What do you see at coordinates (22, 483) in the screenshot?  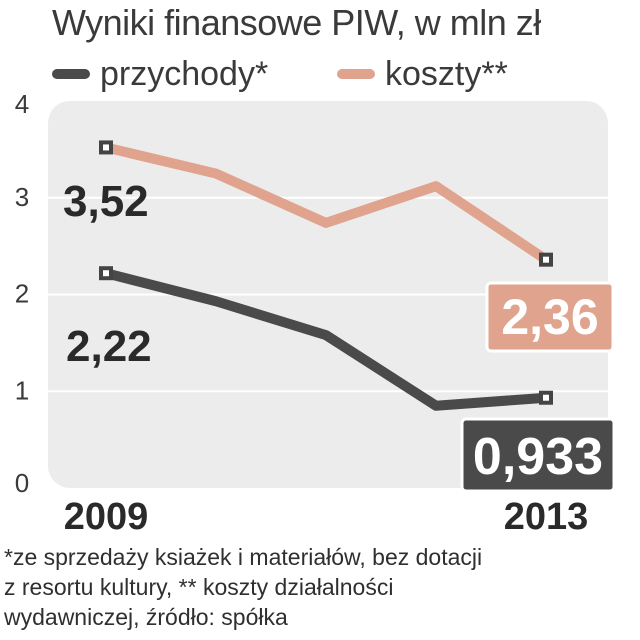 I see `y-tick-label-0: 0` at bounding box center [22, 483].